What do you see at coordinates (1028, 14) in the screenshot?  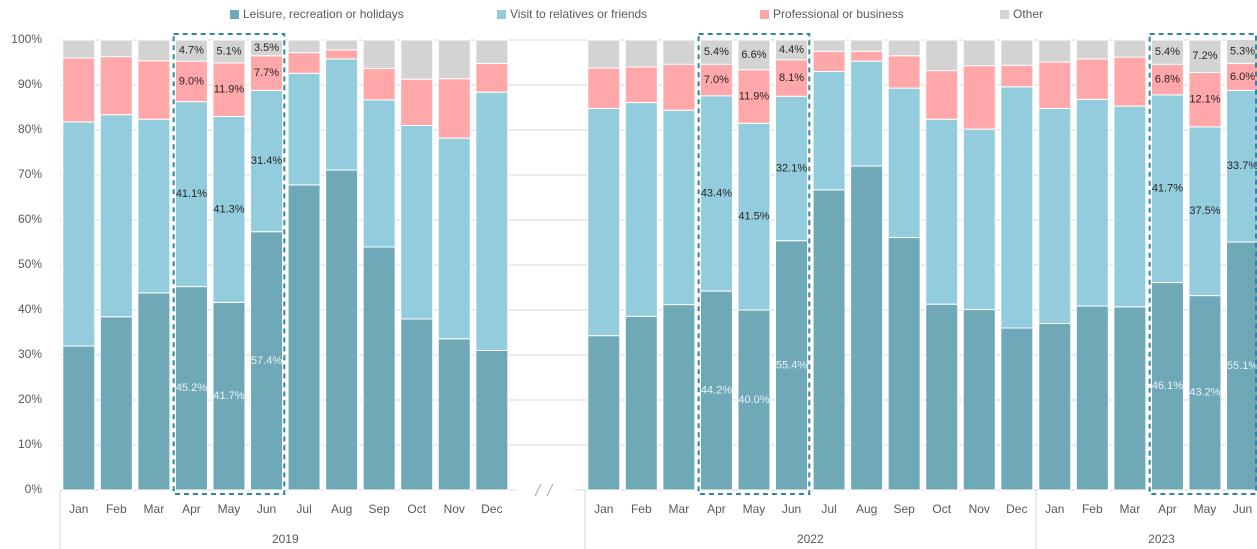 I see `legend-label: Other` at bounding box center [1028, 14].